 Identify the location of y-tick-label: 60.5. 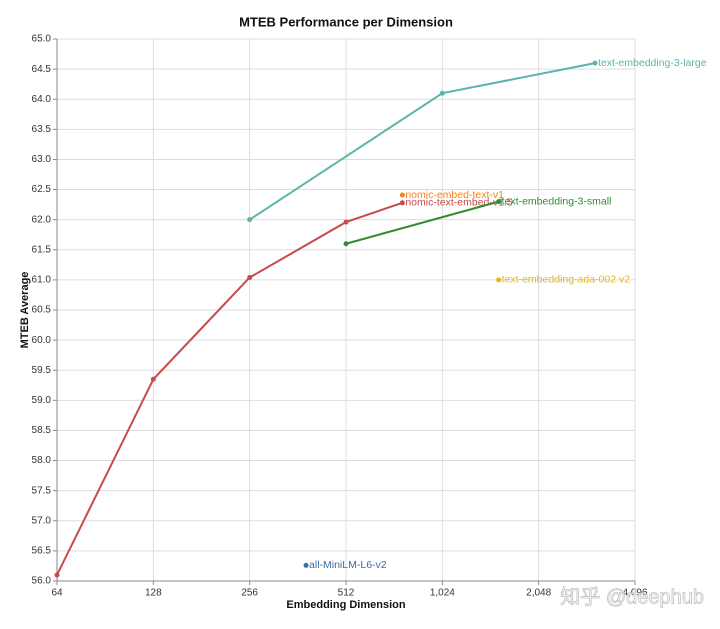
(42, 310).